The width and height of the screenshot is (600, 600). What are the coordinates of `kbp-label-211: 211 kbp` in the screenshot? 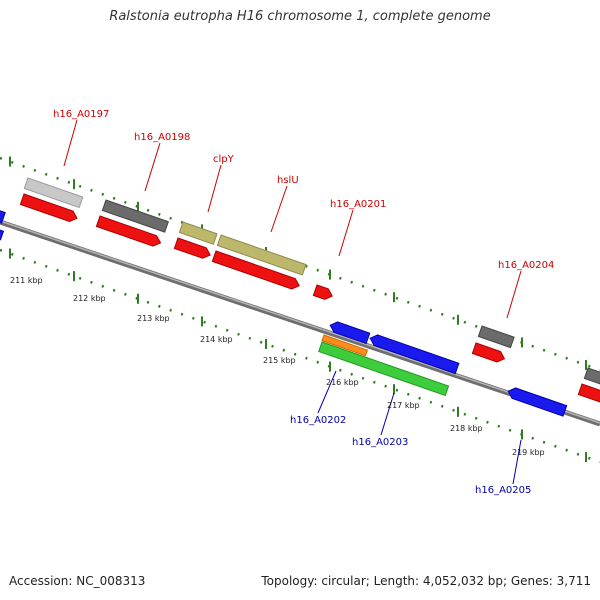 It's located at (26, 280).